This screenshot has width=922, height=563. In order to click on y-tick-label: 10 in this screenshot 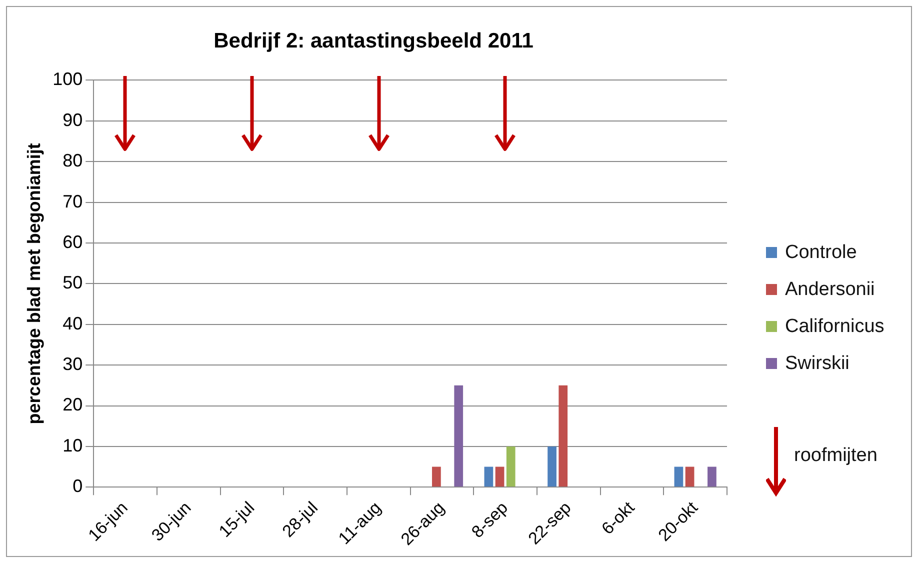, I will do `click(72, 445)`.